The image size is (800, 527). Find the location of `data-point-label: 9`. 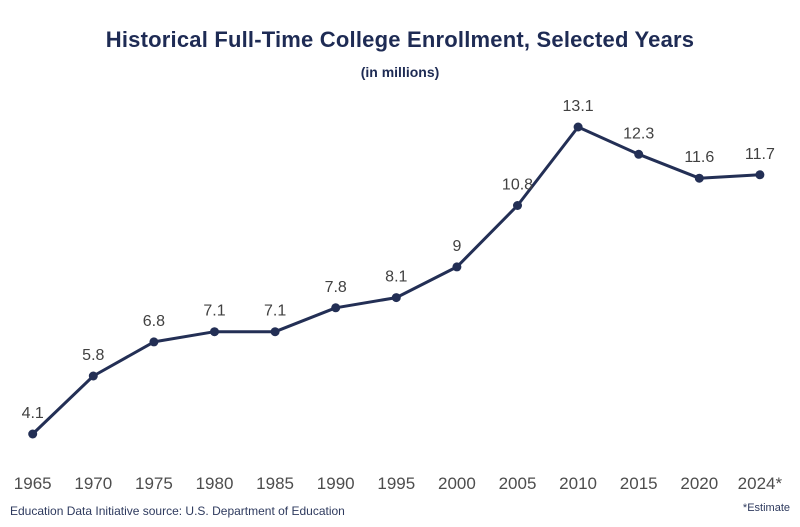

data-point-label: 9 is located at coordinates (456, 246).